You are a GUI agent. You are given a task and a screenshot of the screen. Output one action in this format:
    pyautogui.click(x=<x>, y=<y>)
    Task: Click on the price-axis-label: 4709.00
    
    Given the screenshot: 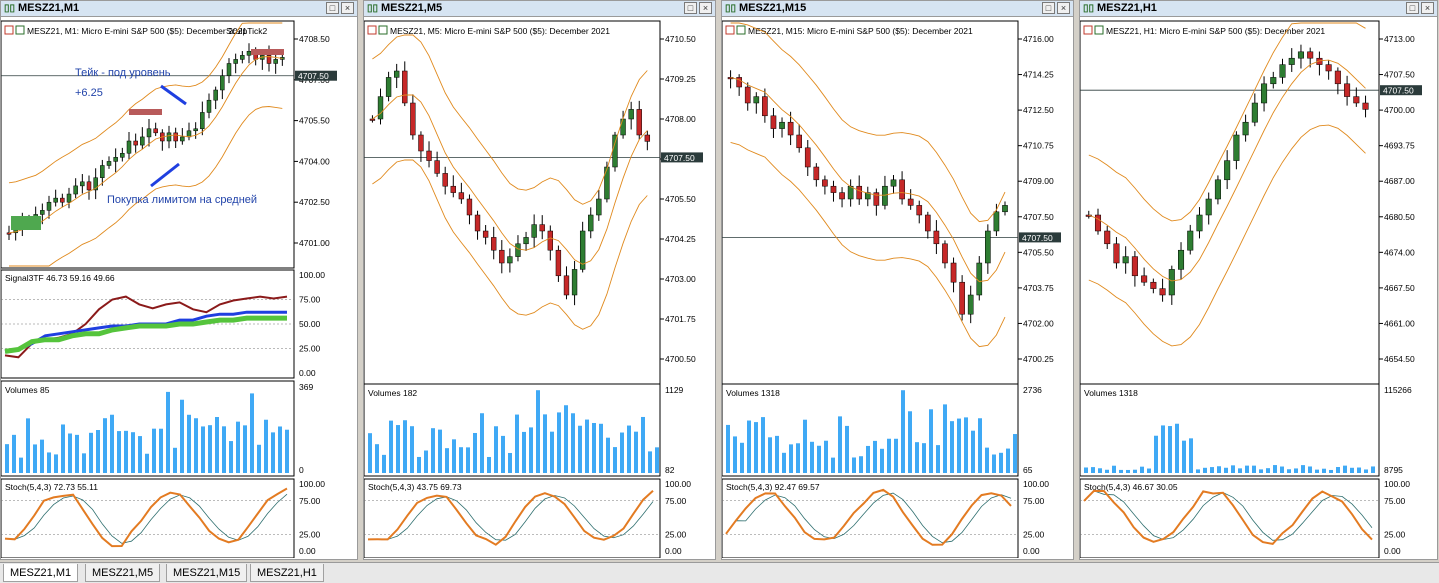 What is the action you would take?
    pyautogui.click(x=1038, y=181)
    